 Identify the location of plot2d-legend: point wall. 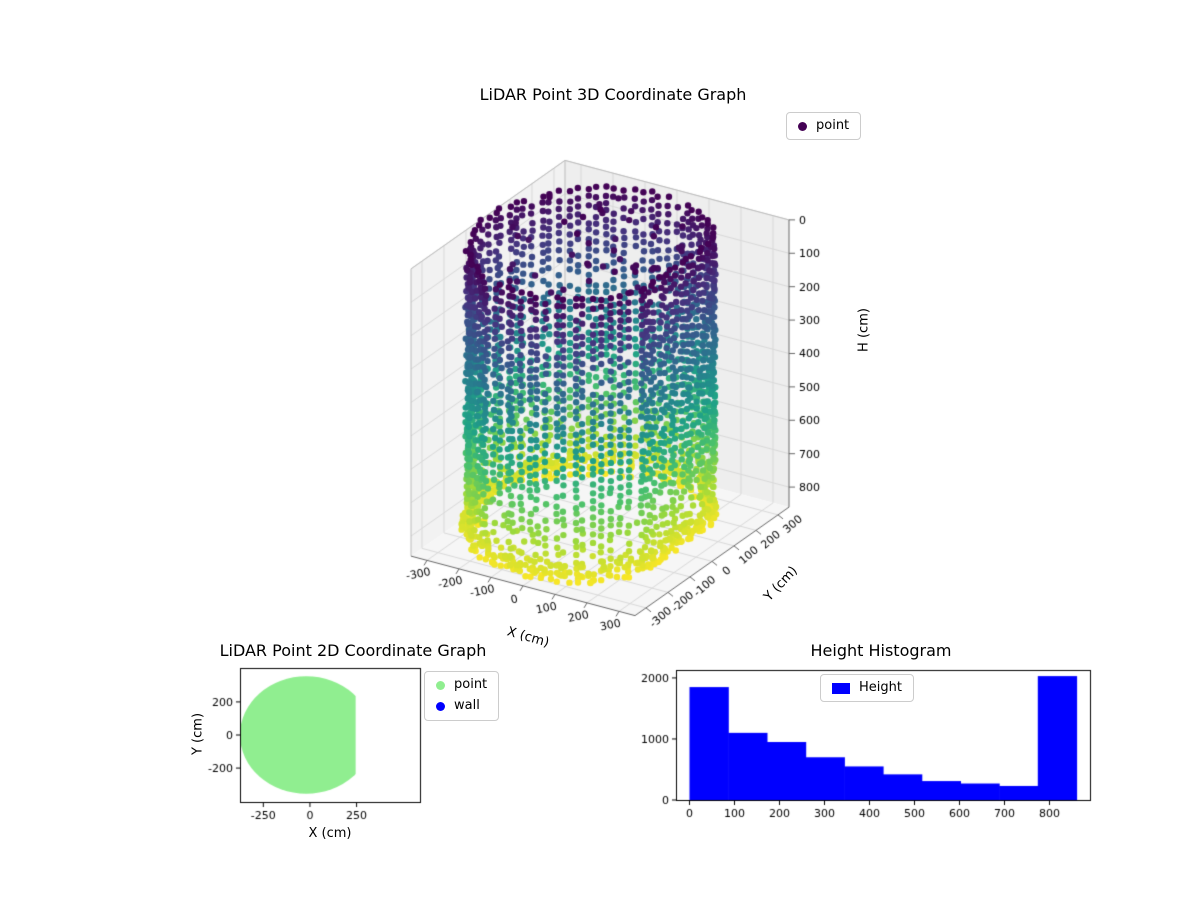
(462, 696).